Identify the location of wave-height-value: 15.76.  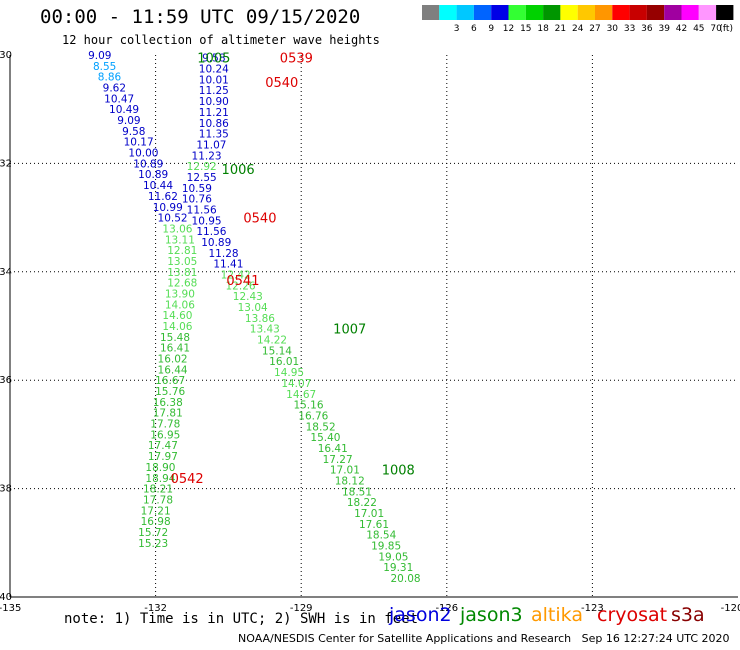
(170, 392).